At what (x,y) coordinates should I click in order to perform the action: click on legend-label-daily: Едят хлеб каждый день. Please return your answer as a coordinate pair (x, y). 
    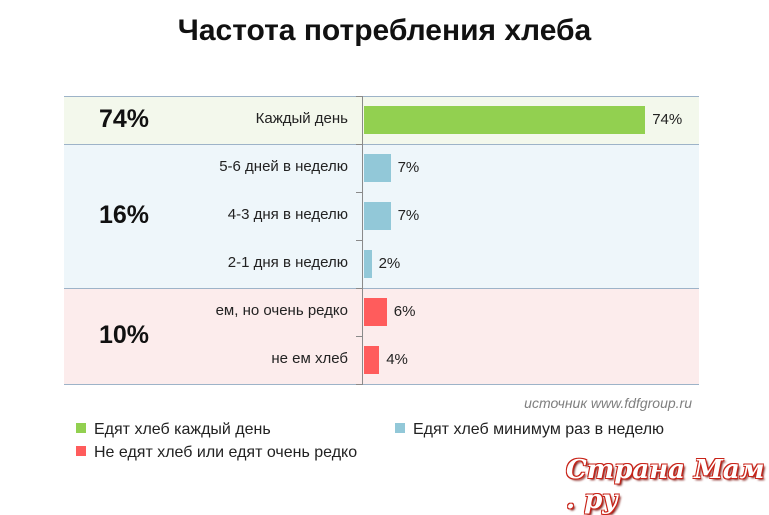
    Looking at the image, I should click on (182, 429).